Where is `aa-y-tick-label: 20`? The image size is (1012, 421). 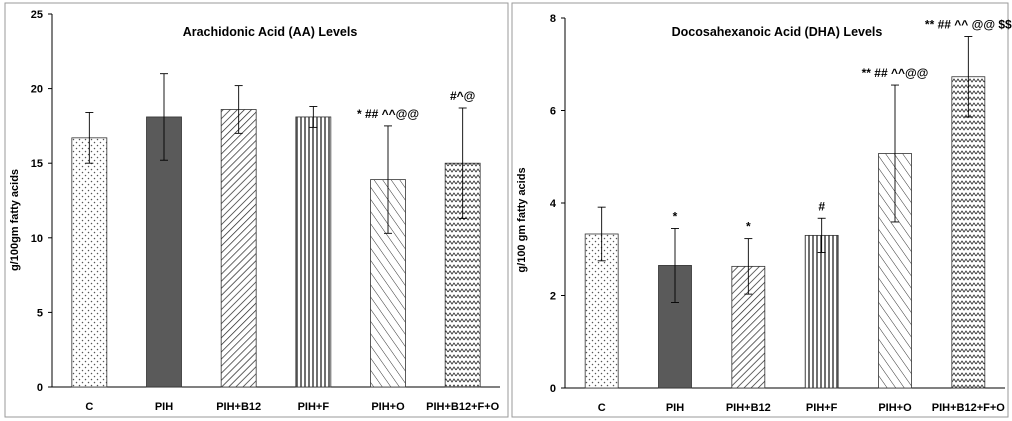
aa-y-tick-label: 20 is located at coordinates (37, 90).